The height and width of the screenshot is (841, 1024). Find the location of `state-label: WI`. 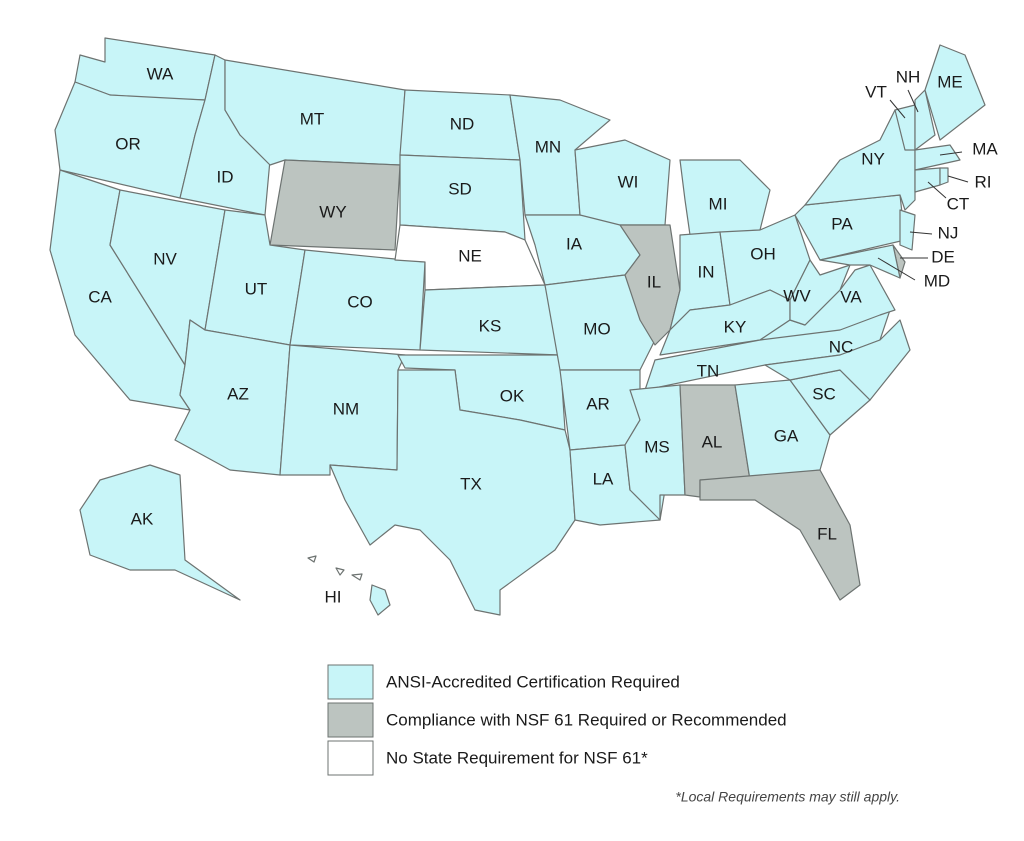

state-label: WI is located at coordinates (628, 181).